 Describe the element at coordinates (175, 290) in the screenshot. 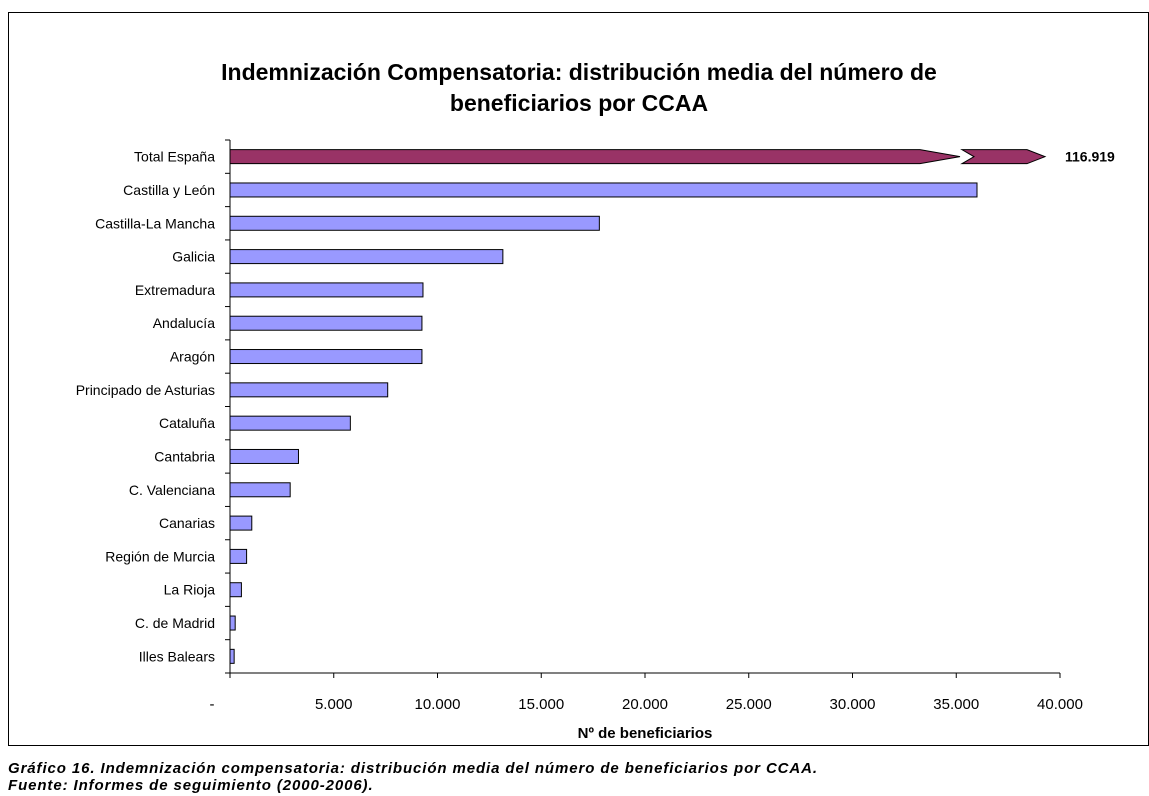

I see `category-label: Extremadura` at that location.